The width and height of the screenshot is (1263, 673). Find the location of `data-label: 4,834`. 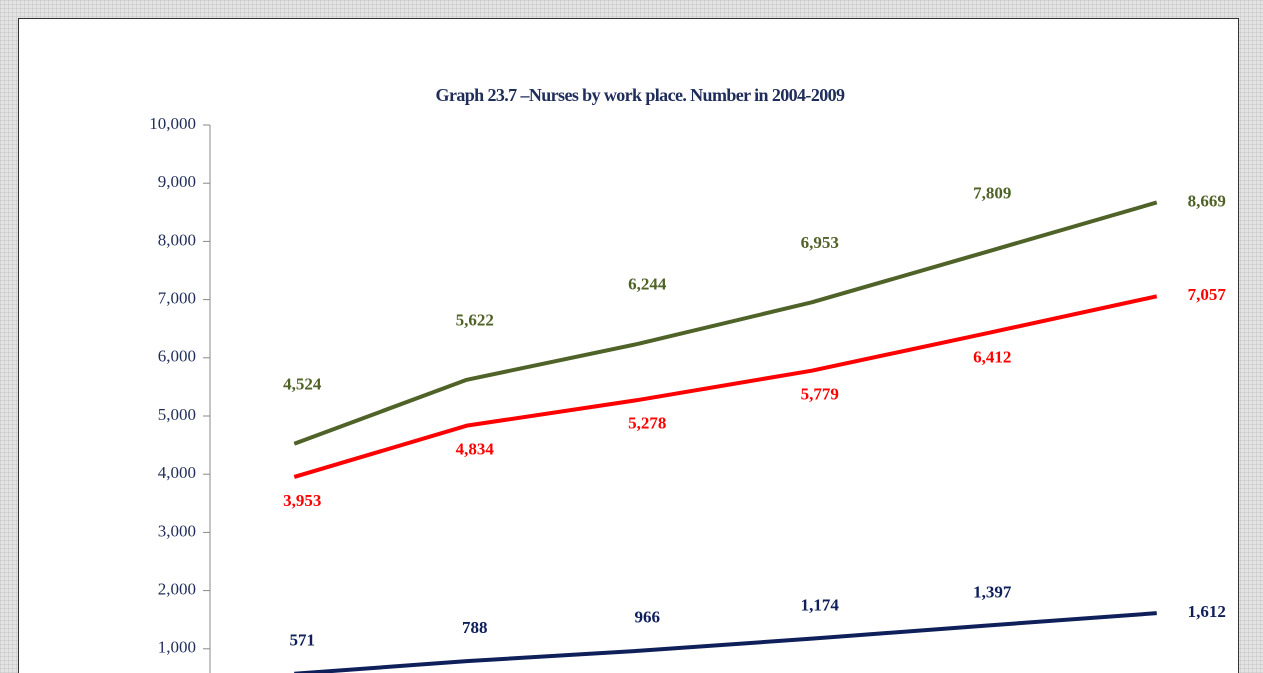

data-label: 4,834 is located at coordinates (475, 449).